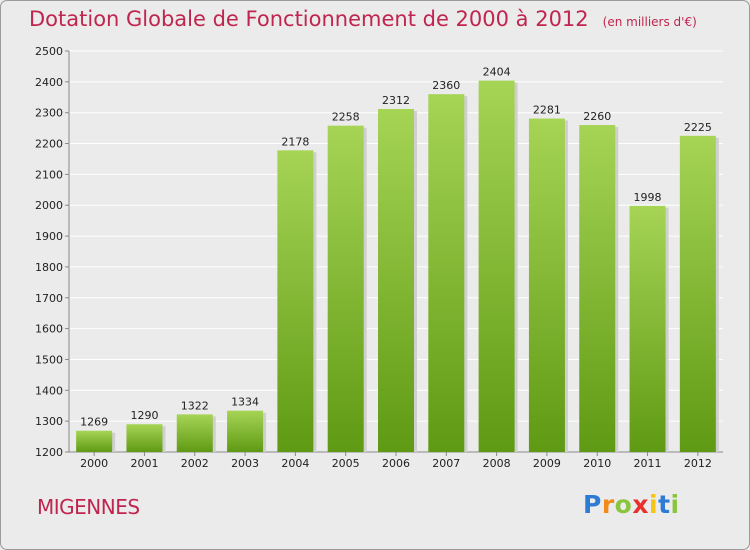 This screenshot has height=550, width=750. What do you see at coordinates (396, 100) in the screenshot?
I see `data-label: 2312` at bounding box center [396, 100].